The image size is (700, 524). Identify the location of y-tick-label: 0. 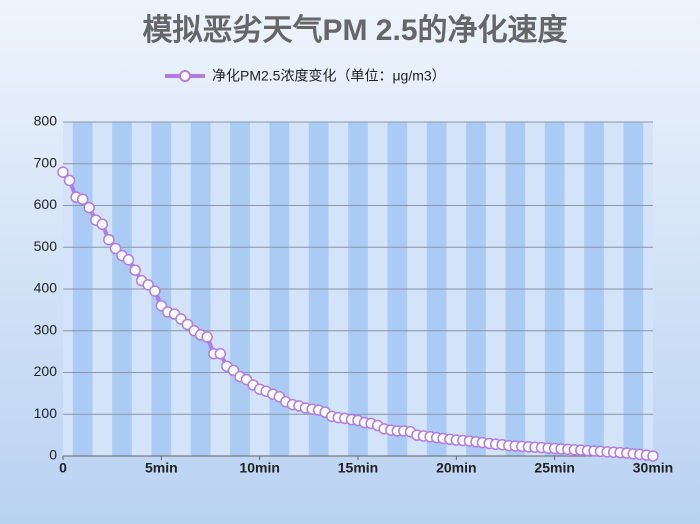
(53, 455).